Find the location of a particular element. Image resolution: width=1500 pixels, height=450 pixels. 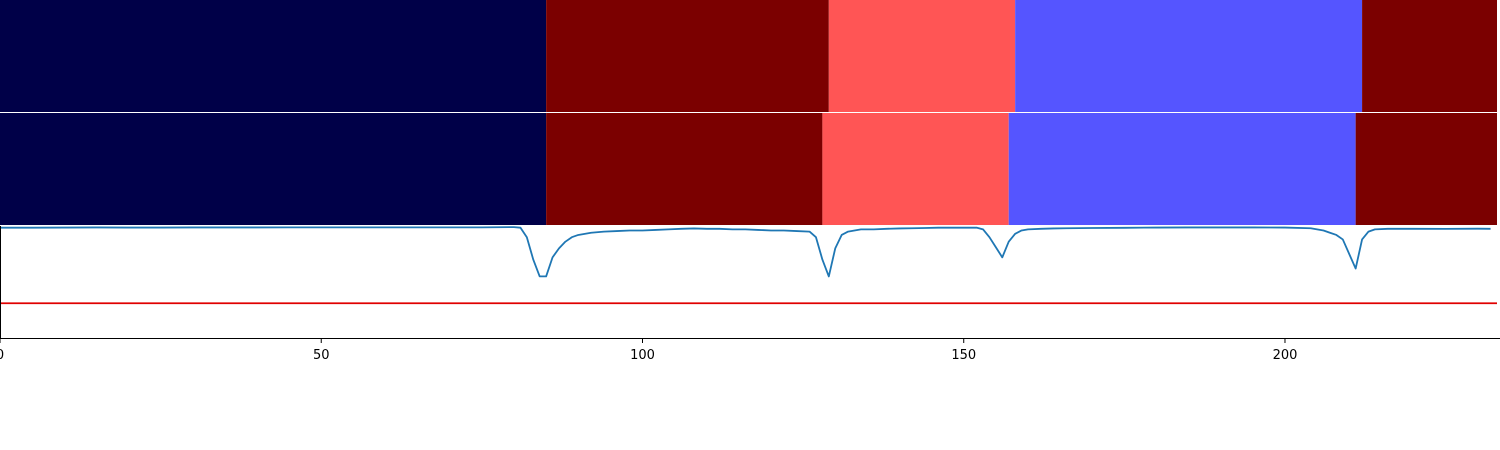

x-tick-label: 150 is located at coordinates (963, 355).